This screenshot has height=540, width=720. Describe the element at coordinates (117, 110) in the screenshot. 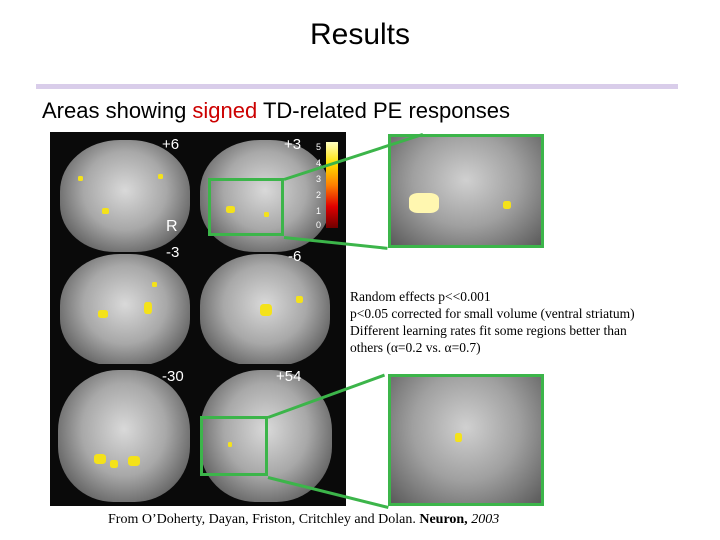

I see `subtitle-prefix: Areas showing` at that location.